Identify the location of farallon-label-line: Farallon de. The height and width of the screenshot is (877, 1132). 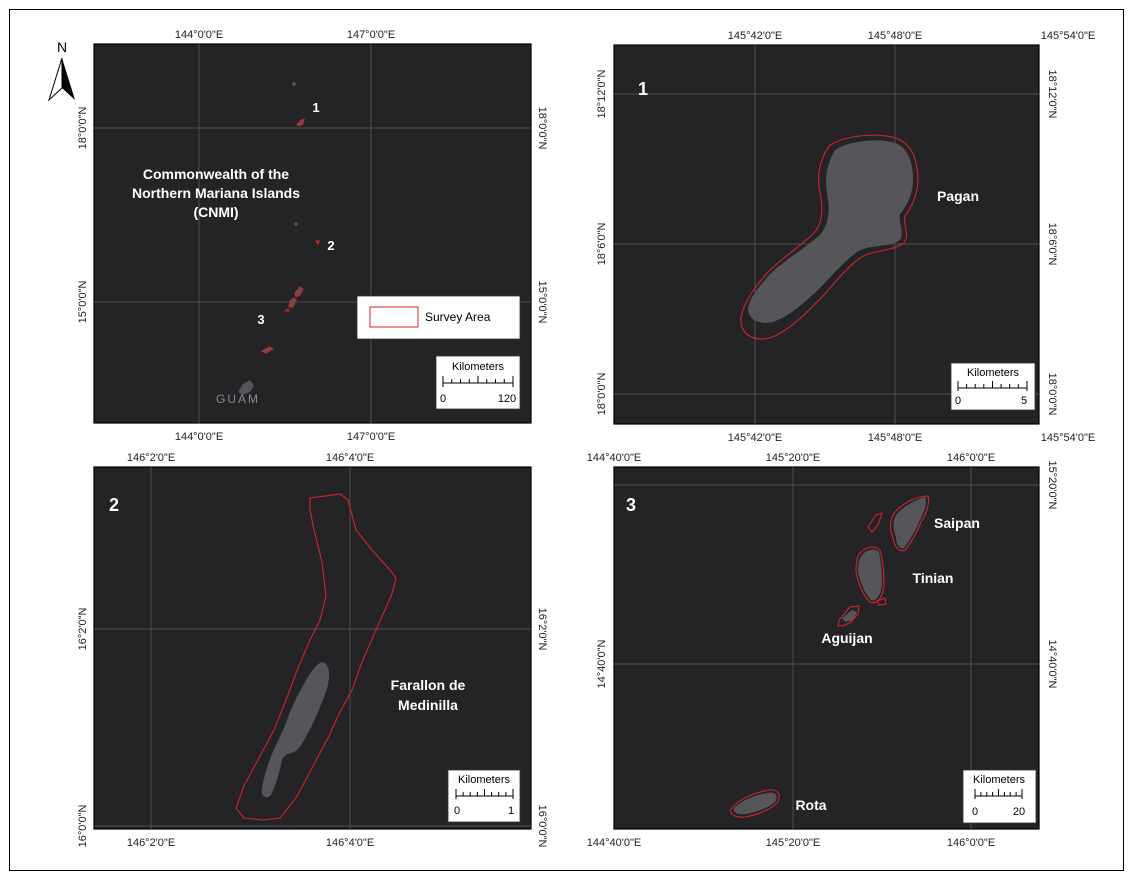
(428, 685).